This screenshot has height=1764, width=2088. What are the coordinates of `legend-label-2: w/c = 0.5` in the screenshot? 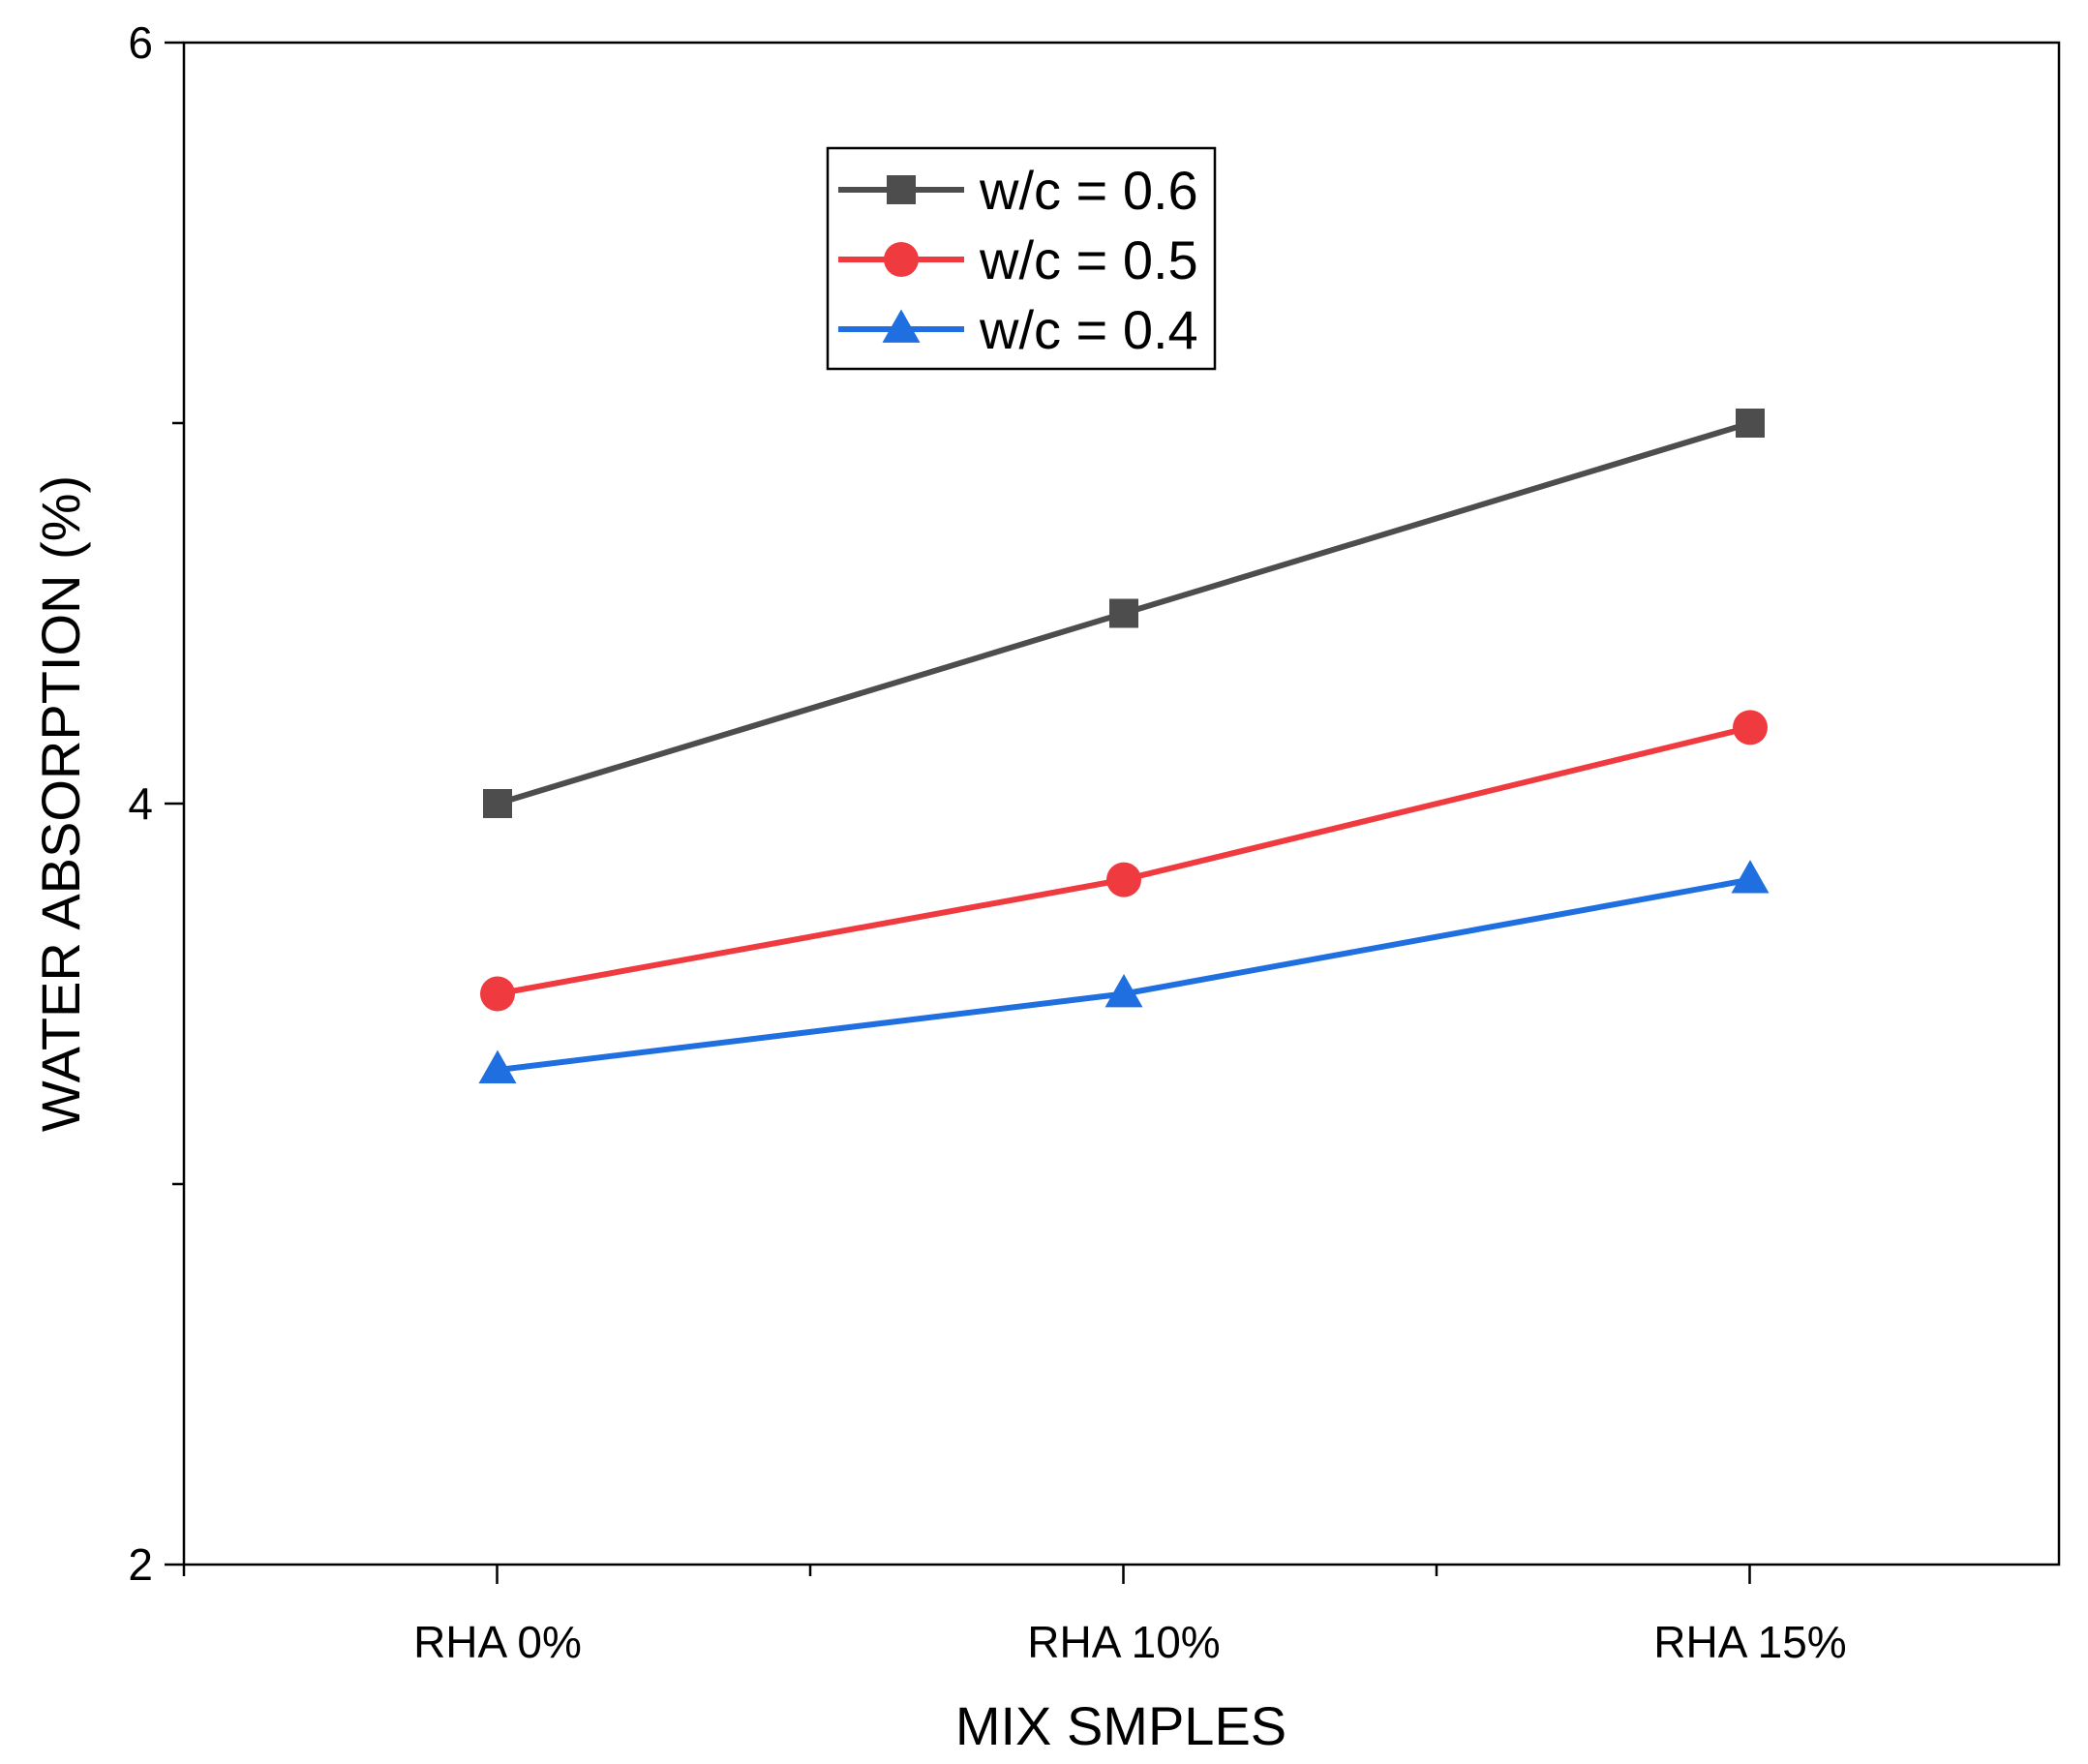 It's located at (1088, 259).